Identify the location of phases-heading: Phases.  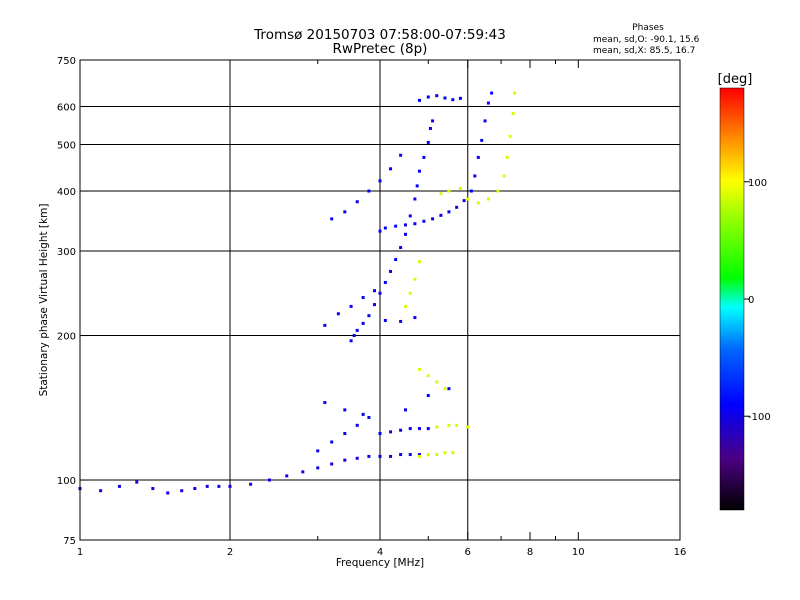
(648, 28).